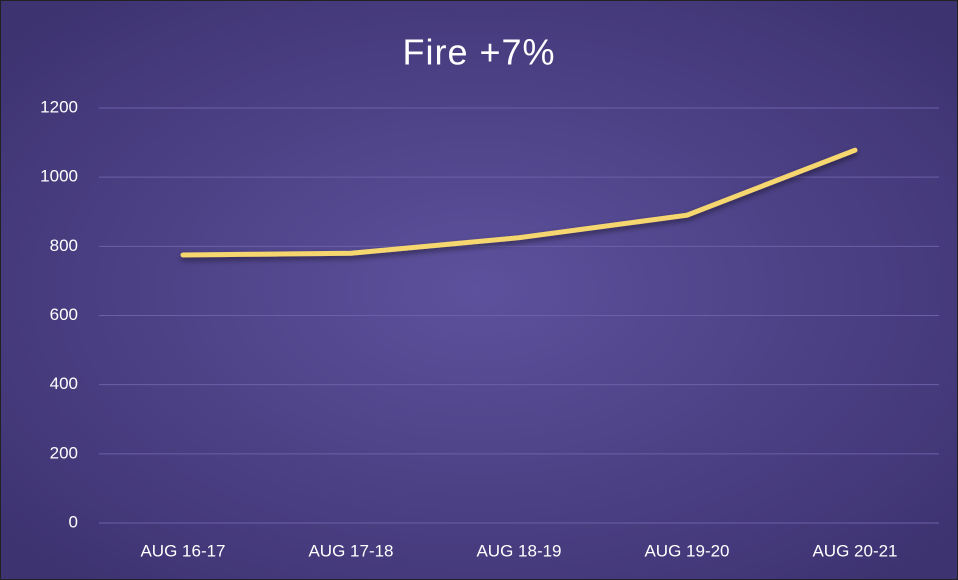 This screenshot has height=580, width=958. I want to click on x-tick-label: AUG 16-17, so click(182, 550).